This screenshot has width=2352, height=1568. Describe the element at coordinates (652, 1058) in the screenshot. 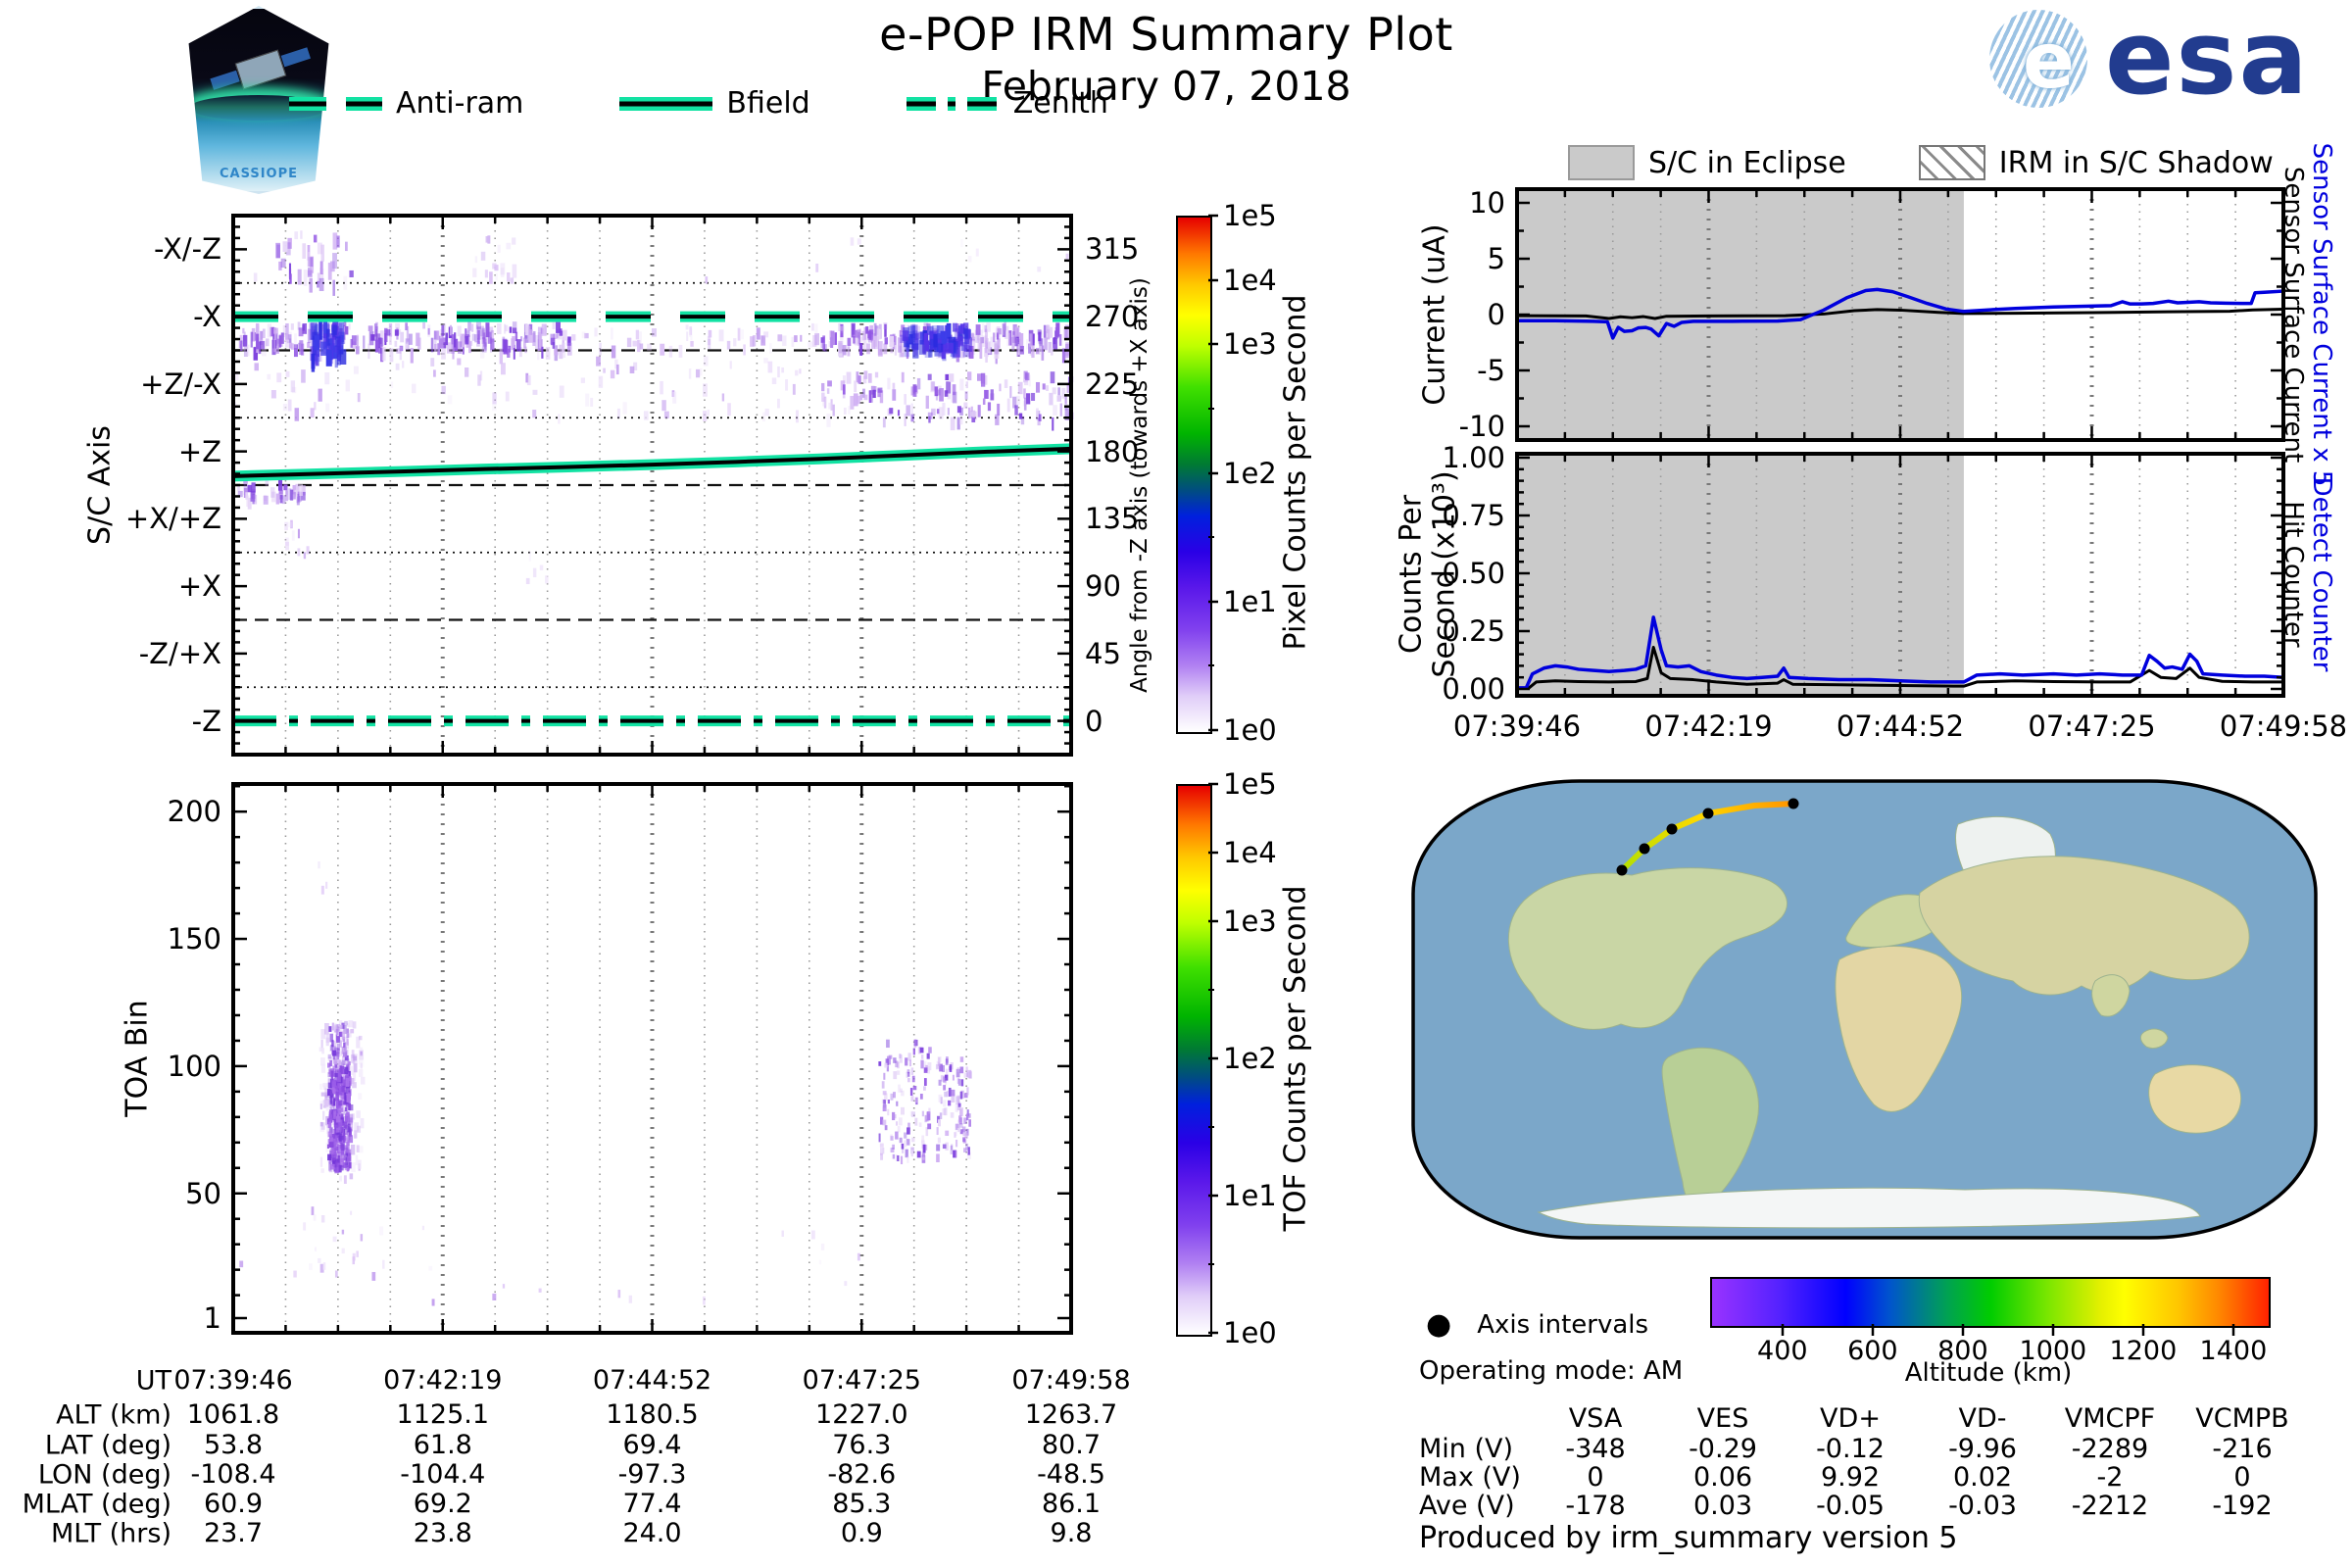

I see `toa-bin-spectrogram` at that location.